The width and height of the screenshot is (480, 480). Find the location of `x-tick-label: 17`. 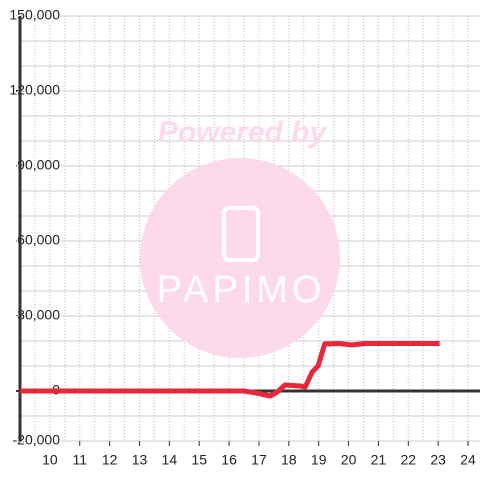

x-tick-label: 17 is located at coordinates (259, 460).